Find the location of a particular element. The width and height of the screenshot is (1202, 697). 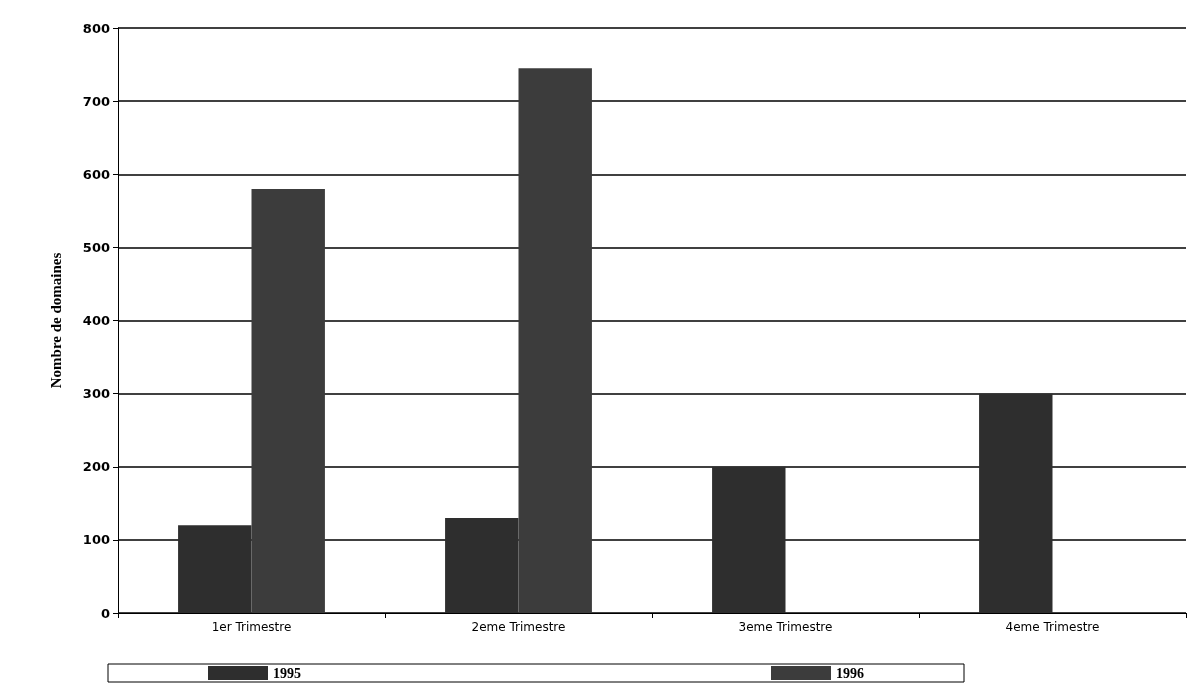

x-tick-label: 4eme Trimestre is located at coordinates (1052, 627).